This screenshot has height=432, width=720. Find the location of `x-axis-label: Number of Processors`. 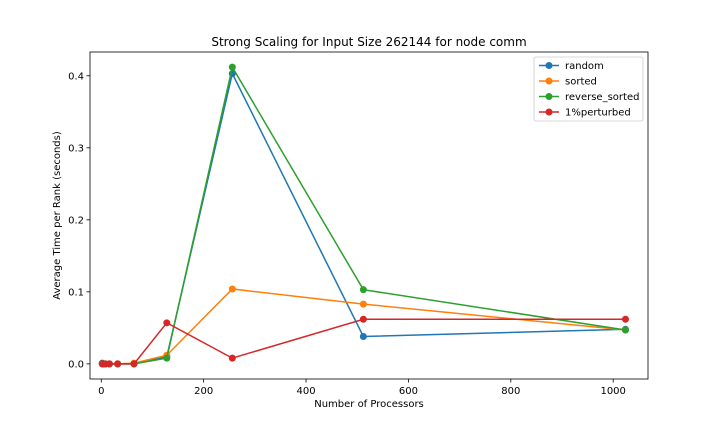

x-axis-label: Number of Processors is located at coordinates (369, 404).